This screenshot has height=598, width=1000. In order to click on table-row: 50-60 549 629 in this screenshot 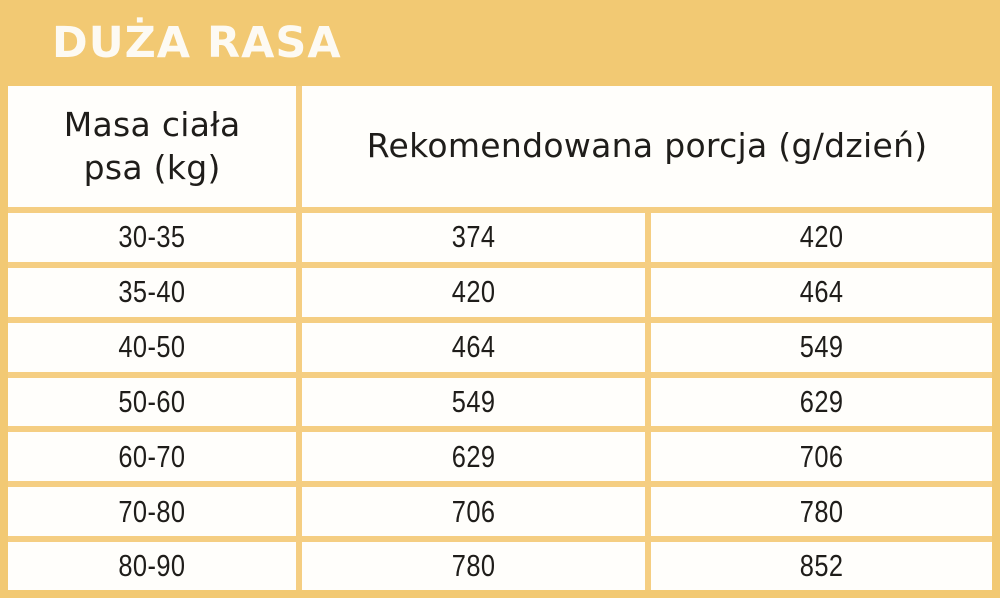, I will do `click(500, 402)`.